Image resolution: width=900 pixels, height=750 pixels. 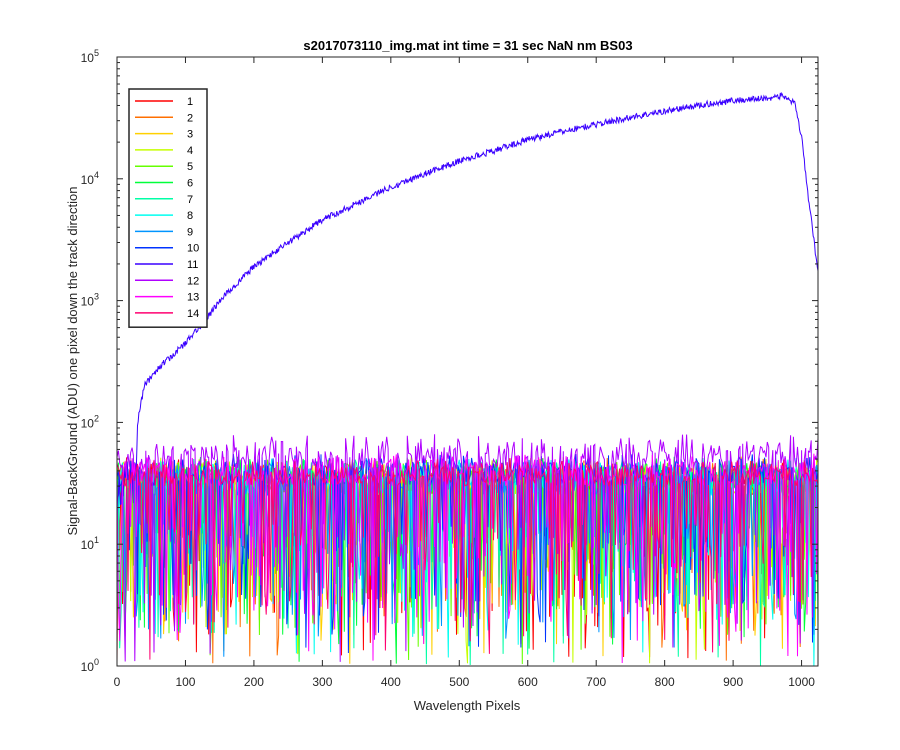 What do you see at coordinates (459, 682) in the screenshot?
I see `x-tick-label: 500` at bounding box center [459, 682].